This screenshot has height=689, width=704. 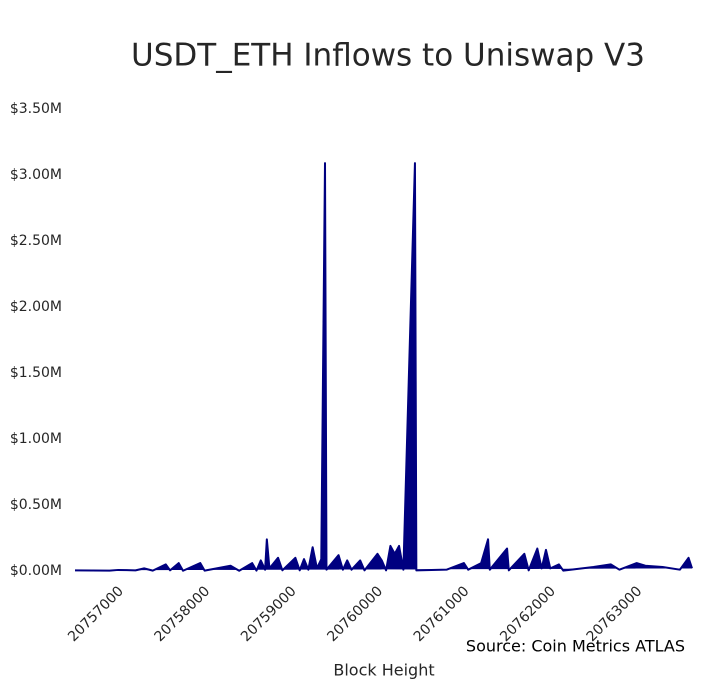 I want to click on x-tick-label: 20757000, so click(x=96, y=614).